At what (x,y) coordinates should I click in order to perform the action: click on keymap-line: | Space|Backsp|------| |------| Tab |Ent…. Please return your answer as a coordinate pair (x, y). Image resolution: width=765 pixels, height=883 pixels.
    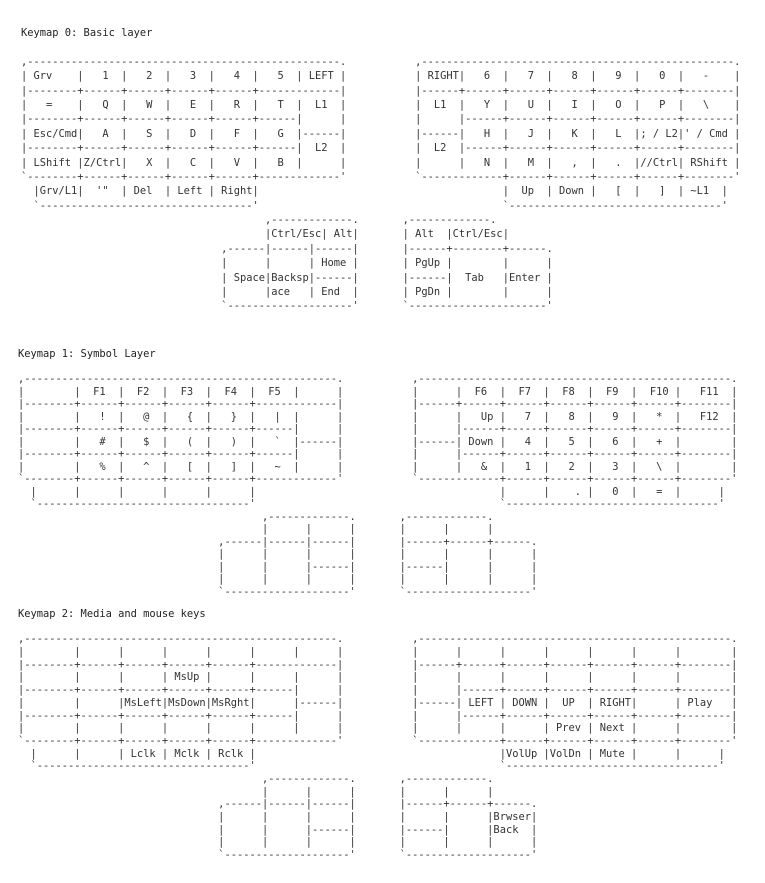
    Looking at the image, I should click on (287, 277).